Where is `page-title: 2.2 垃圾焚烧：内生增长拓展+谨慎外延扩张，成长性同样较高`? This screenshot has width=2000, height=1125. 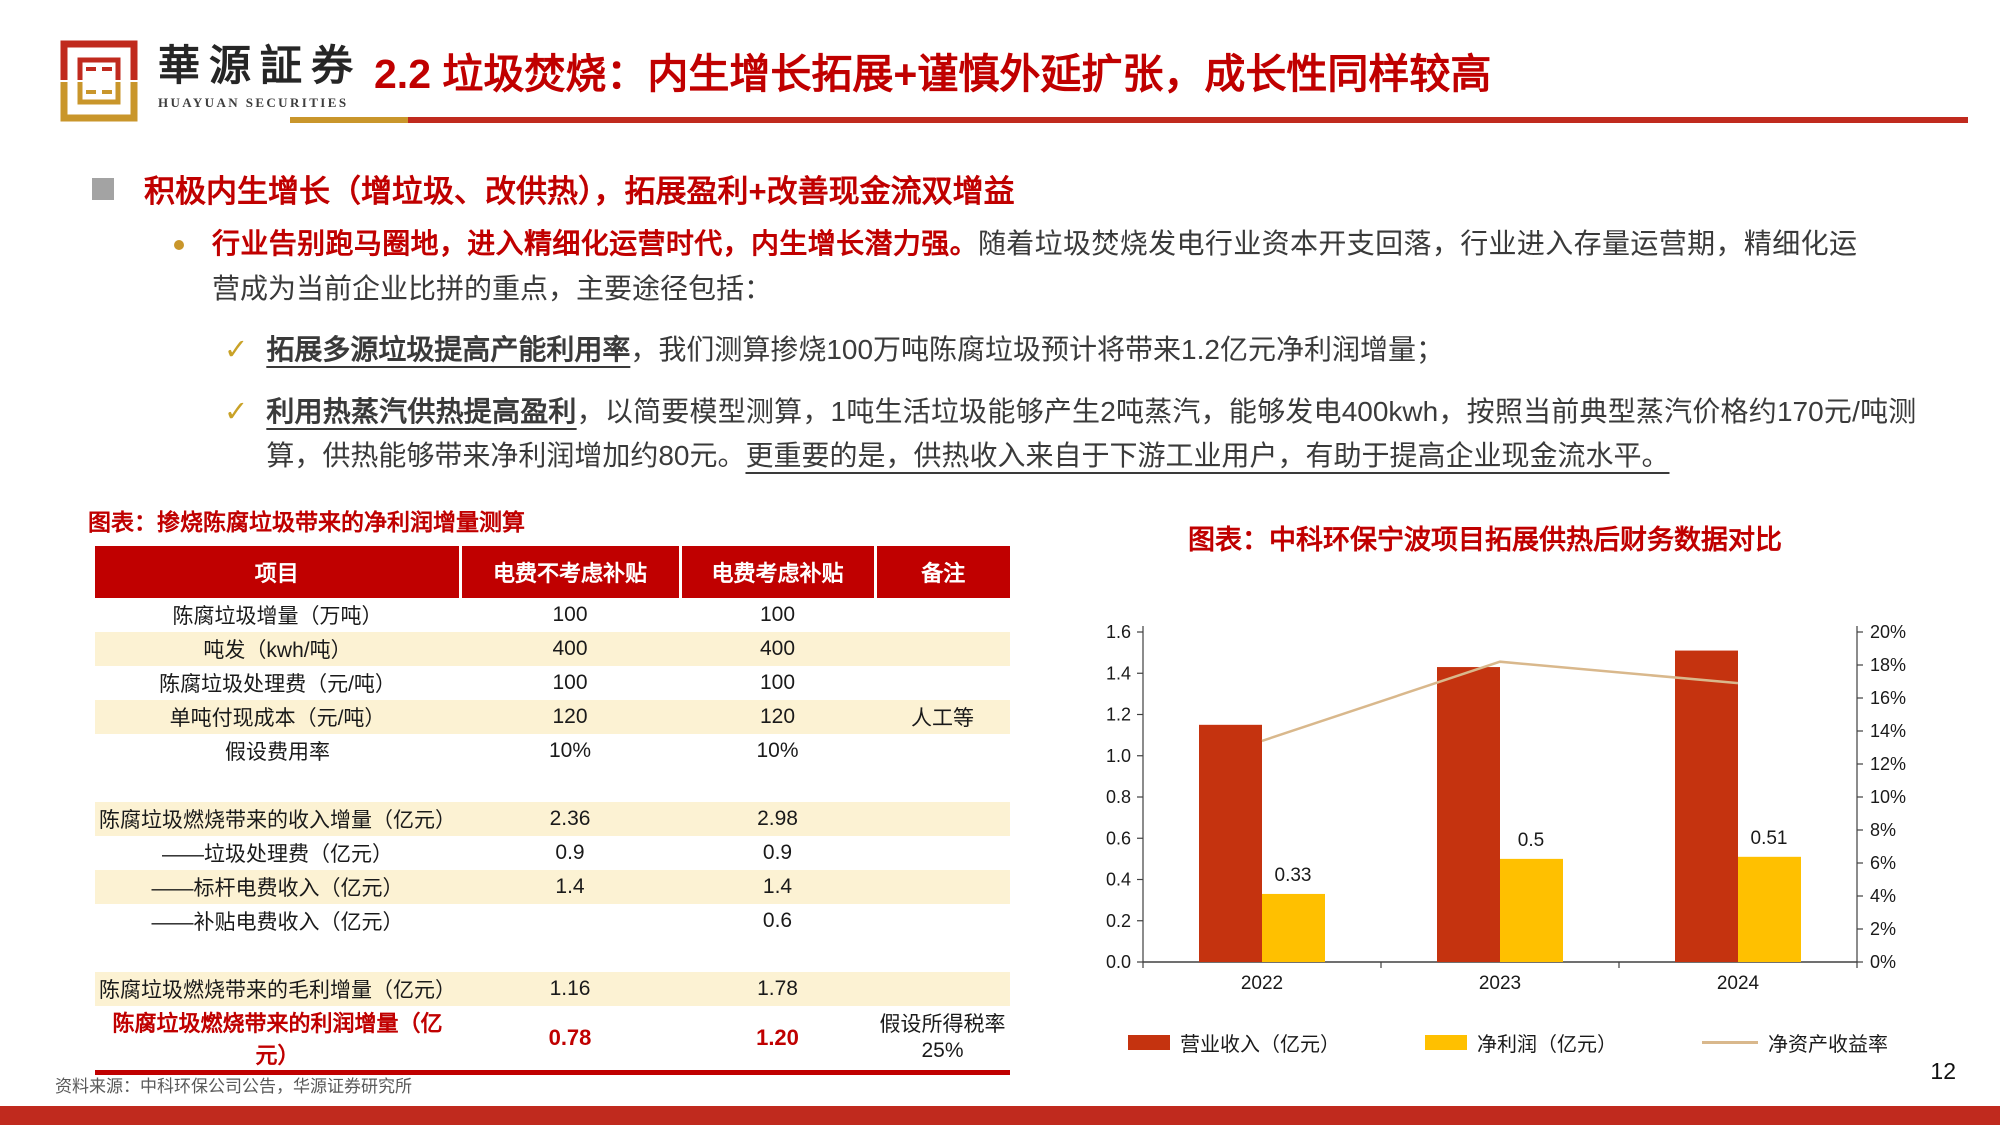
page-title: 2.2 垃圾焚烧：内生增长拓展+谨慎外延扩张，成长性同样较高 is located at coordinates (933, 74).